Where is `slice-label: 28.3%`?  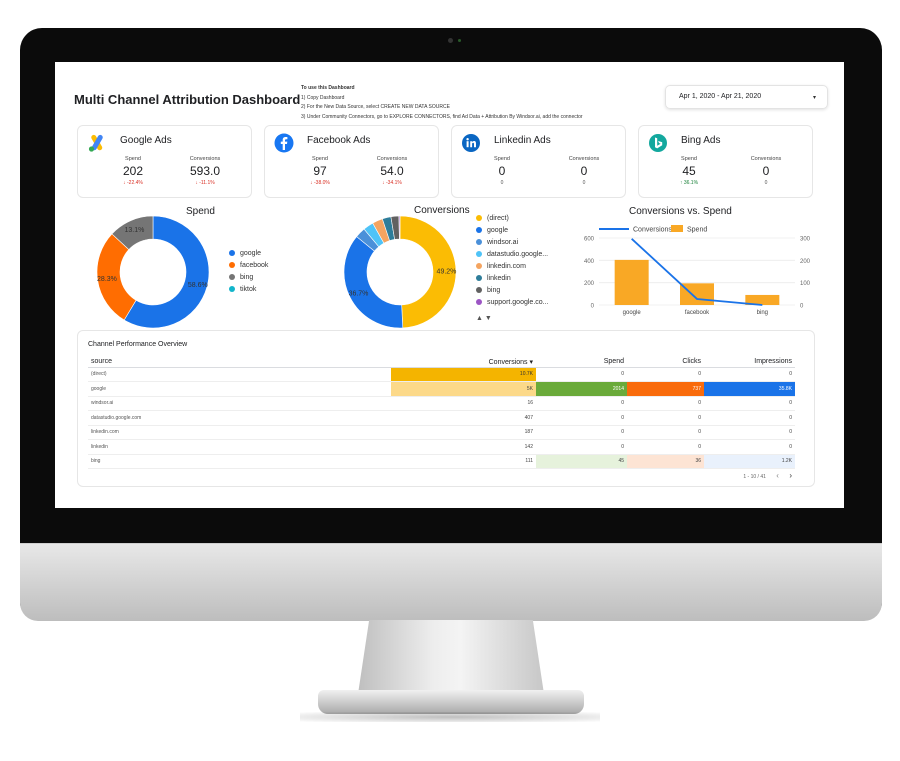 slice-label: 28.3% is located at coordinates (107, 279).